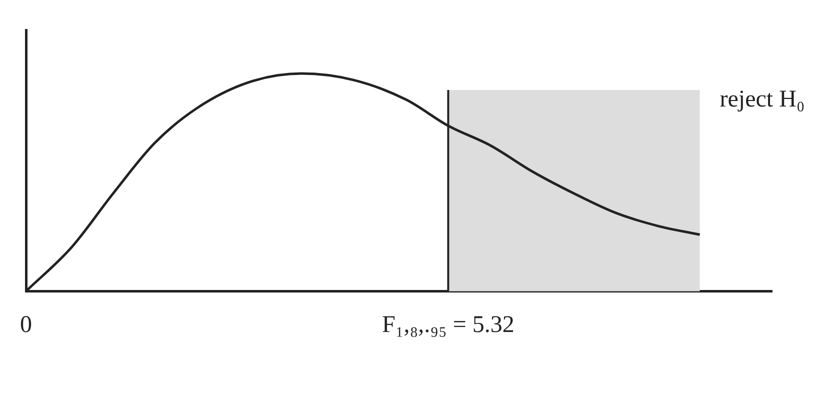  What do you see at coordinates (26, 325) in the screenshot?
I see `x-tick-label: 0` at bounding box center [26, 325].